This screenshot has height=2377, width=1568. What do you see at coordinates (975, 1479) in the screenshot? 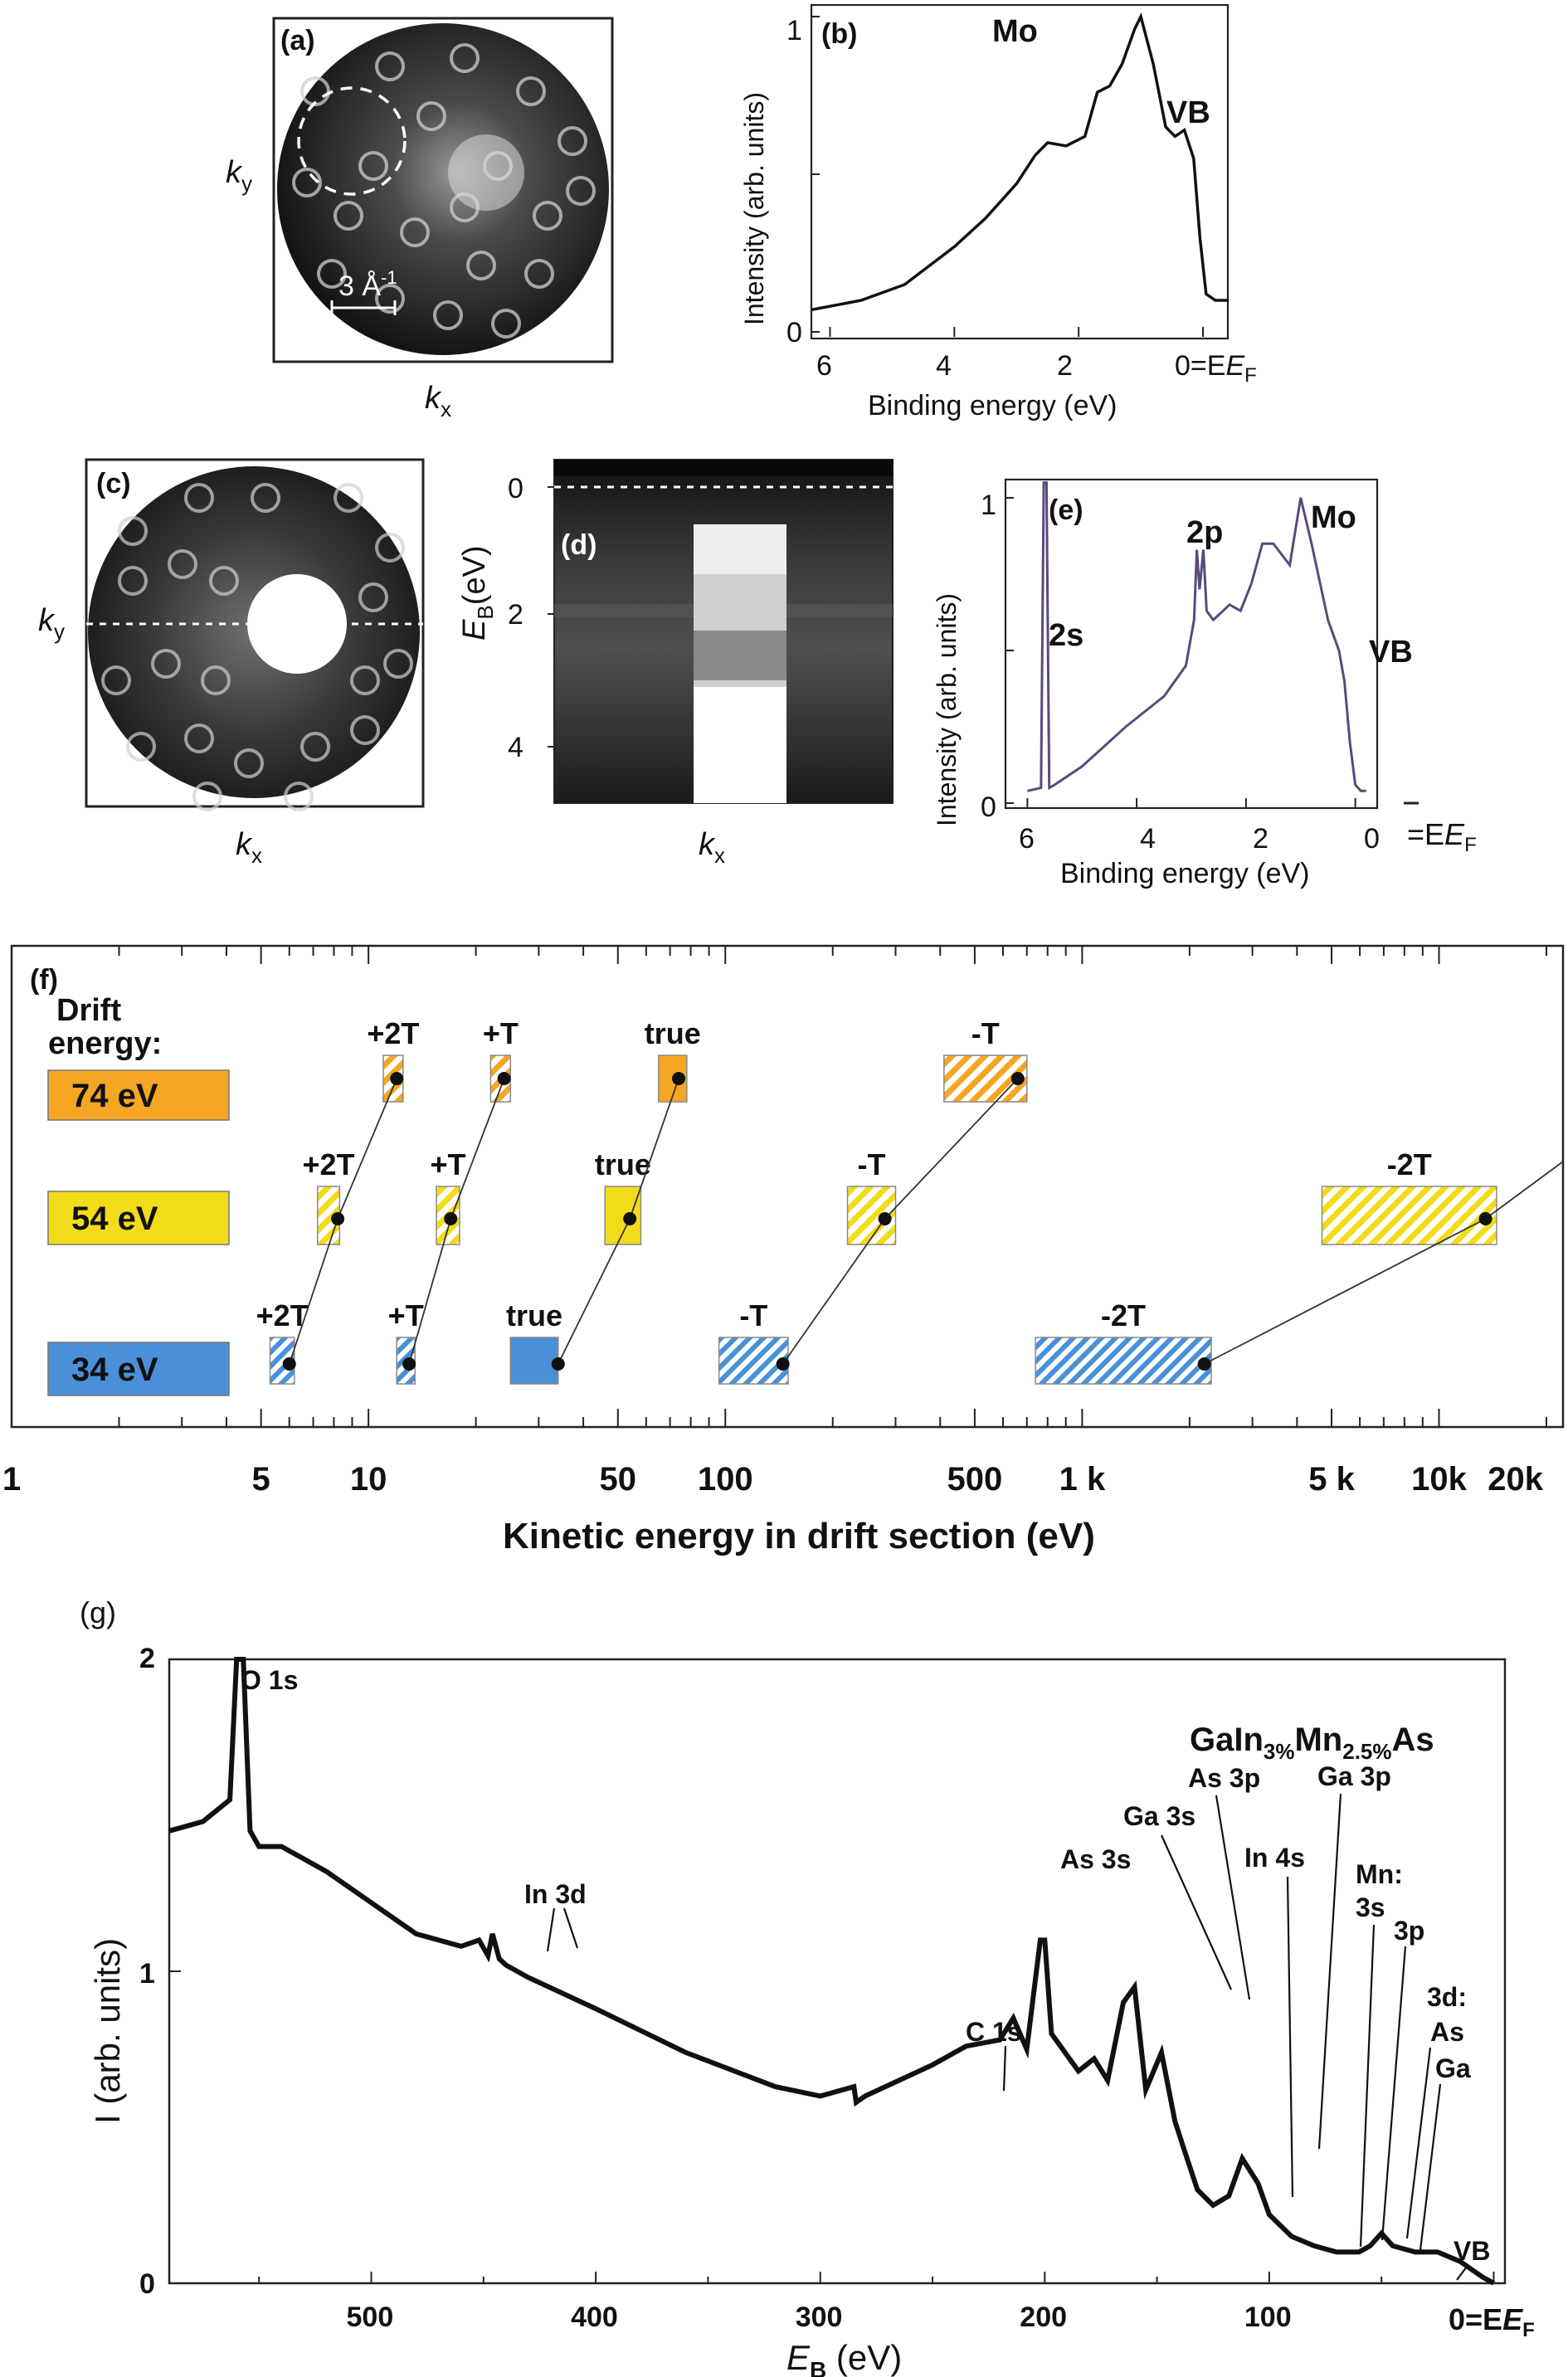
I see `f-xtick-label: 500` at bounding box center [975, 1479].